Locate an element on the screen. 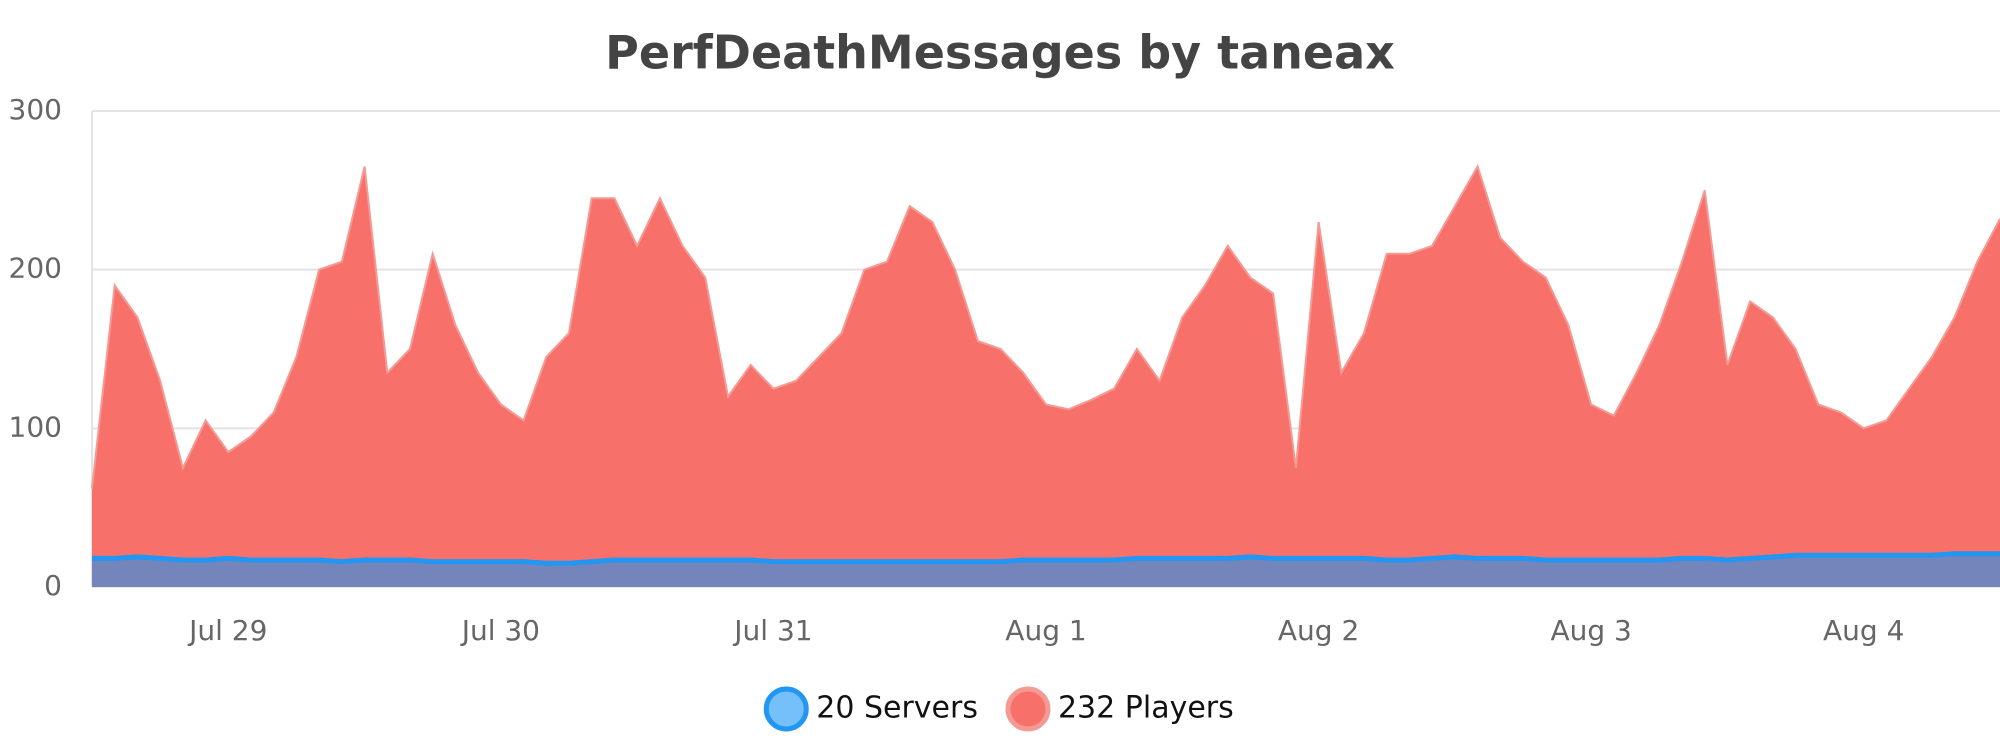 The height and width of the screenshot is (750, 2000). legend-label: 20 Servers is located at coordinates (897, 708).